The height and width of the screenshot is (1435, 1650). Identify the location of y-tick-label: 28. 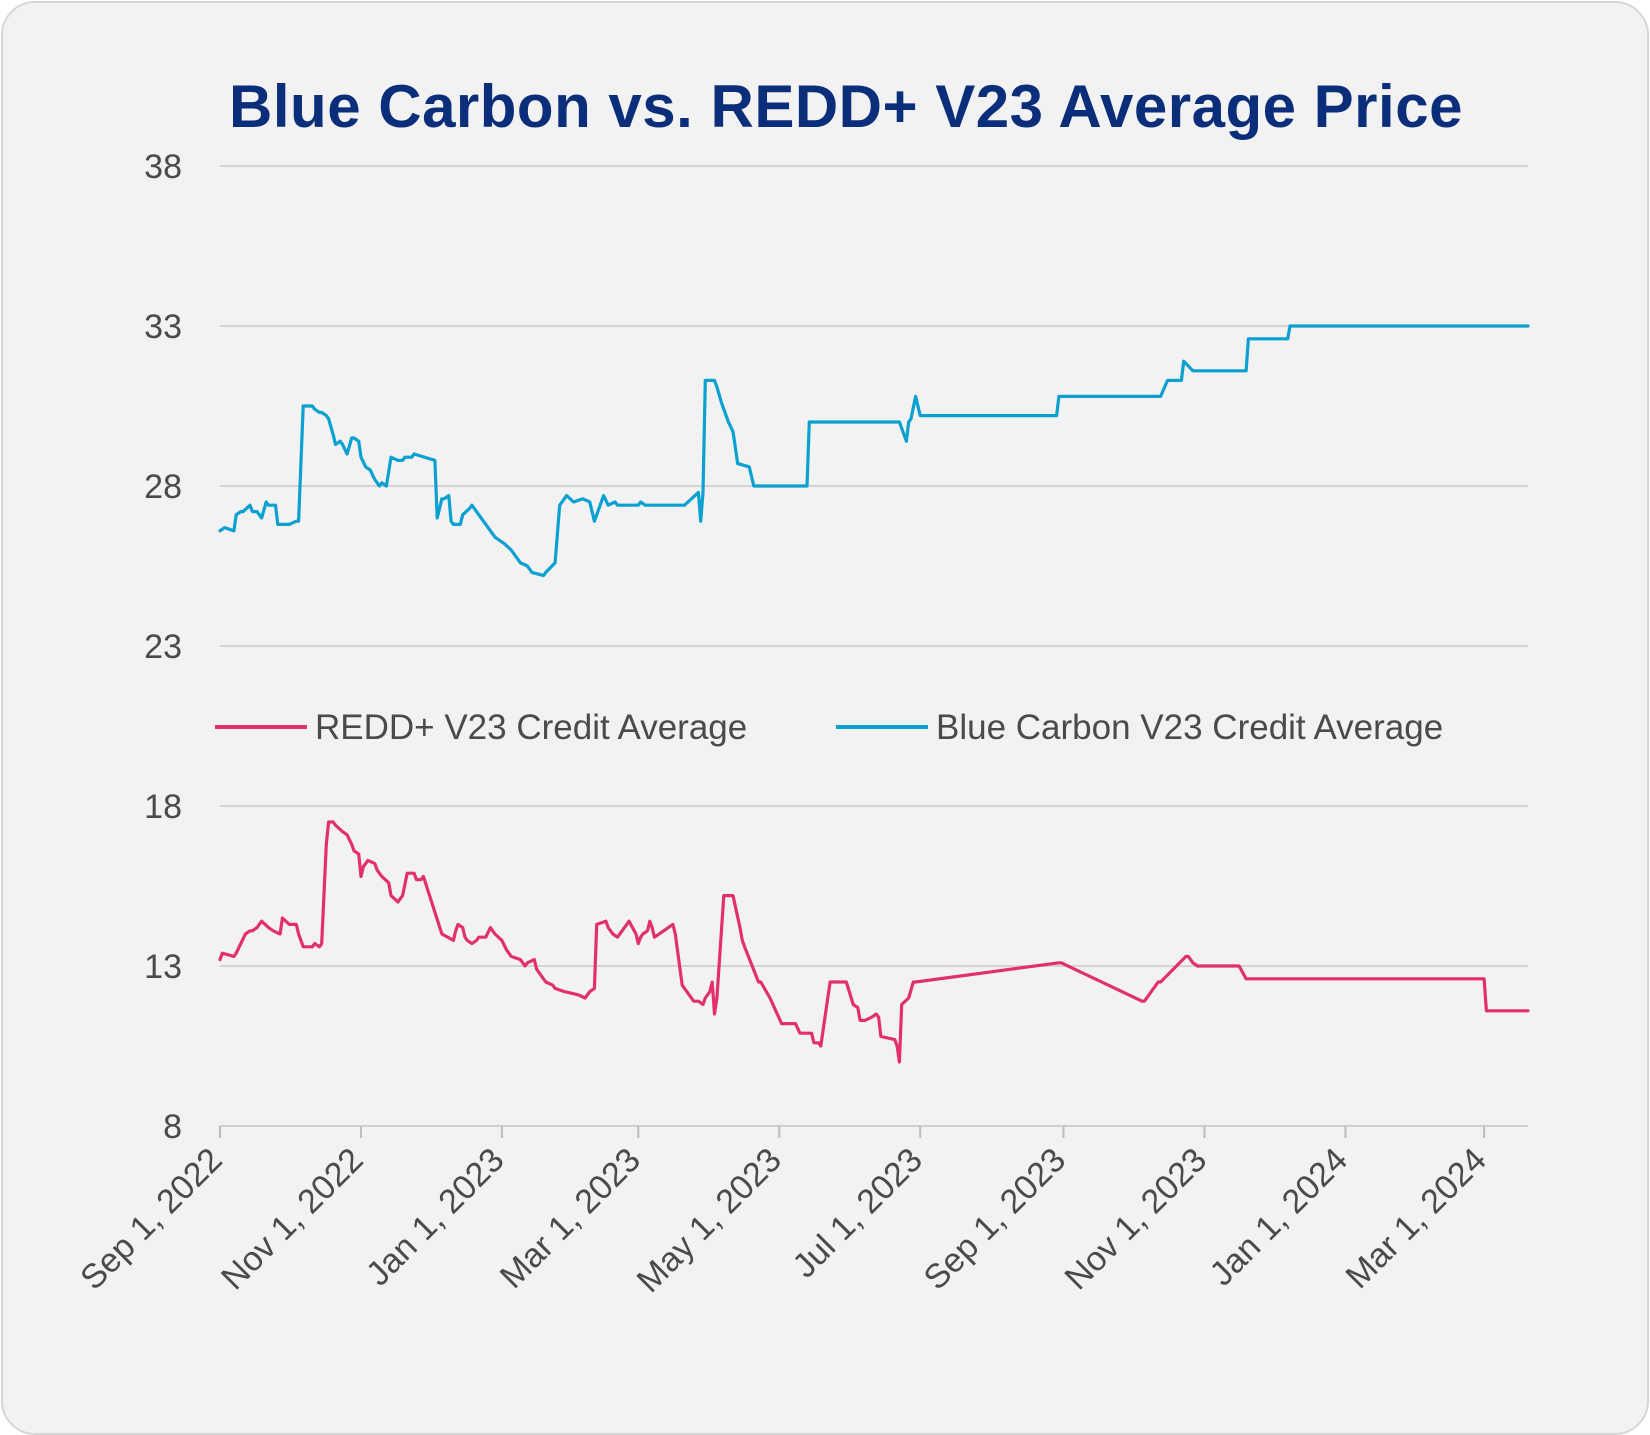
(163, 487).